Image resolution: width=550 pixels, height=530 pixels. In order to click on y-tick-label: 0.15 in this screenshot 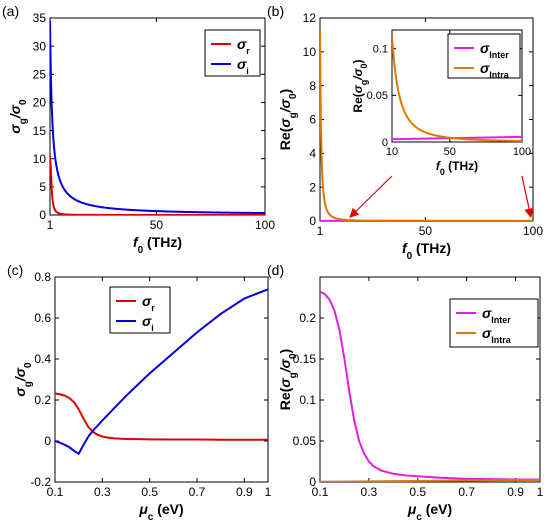, I will do `click(305, 359)`.